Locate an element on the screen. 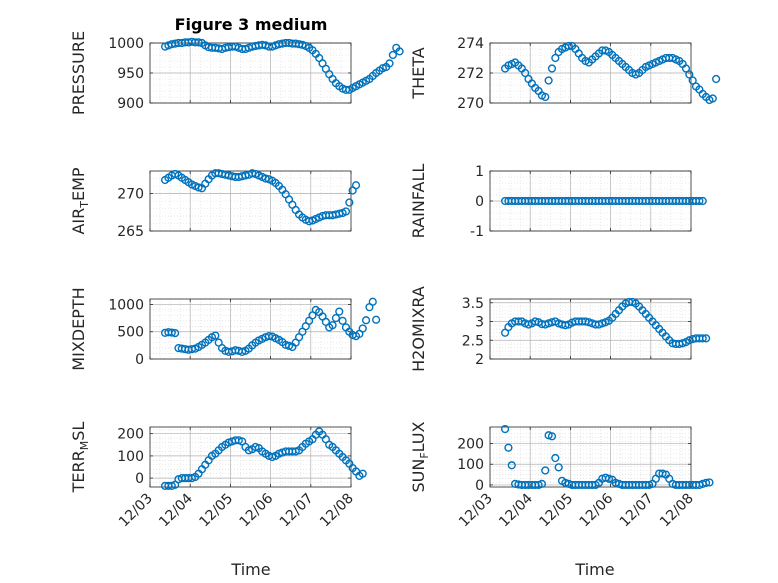  subplot-row2-left: 265 270 AIRTEMP is located at coordinates (215, 203).